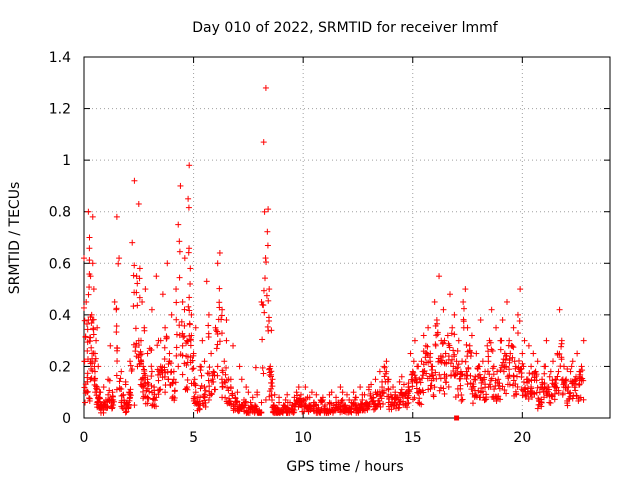 This screenshot has height=480, width=640. Describe the element at coordinates (84, 438) in the screenshot. I see `x-tick-label: 0` at that location.